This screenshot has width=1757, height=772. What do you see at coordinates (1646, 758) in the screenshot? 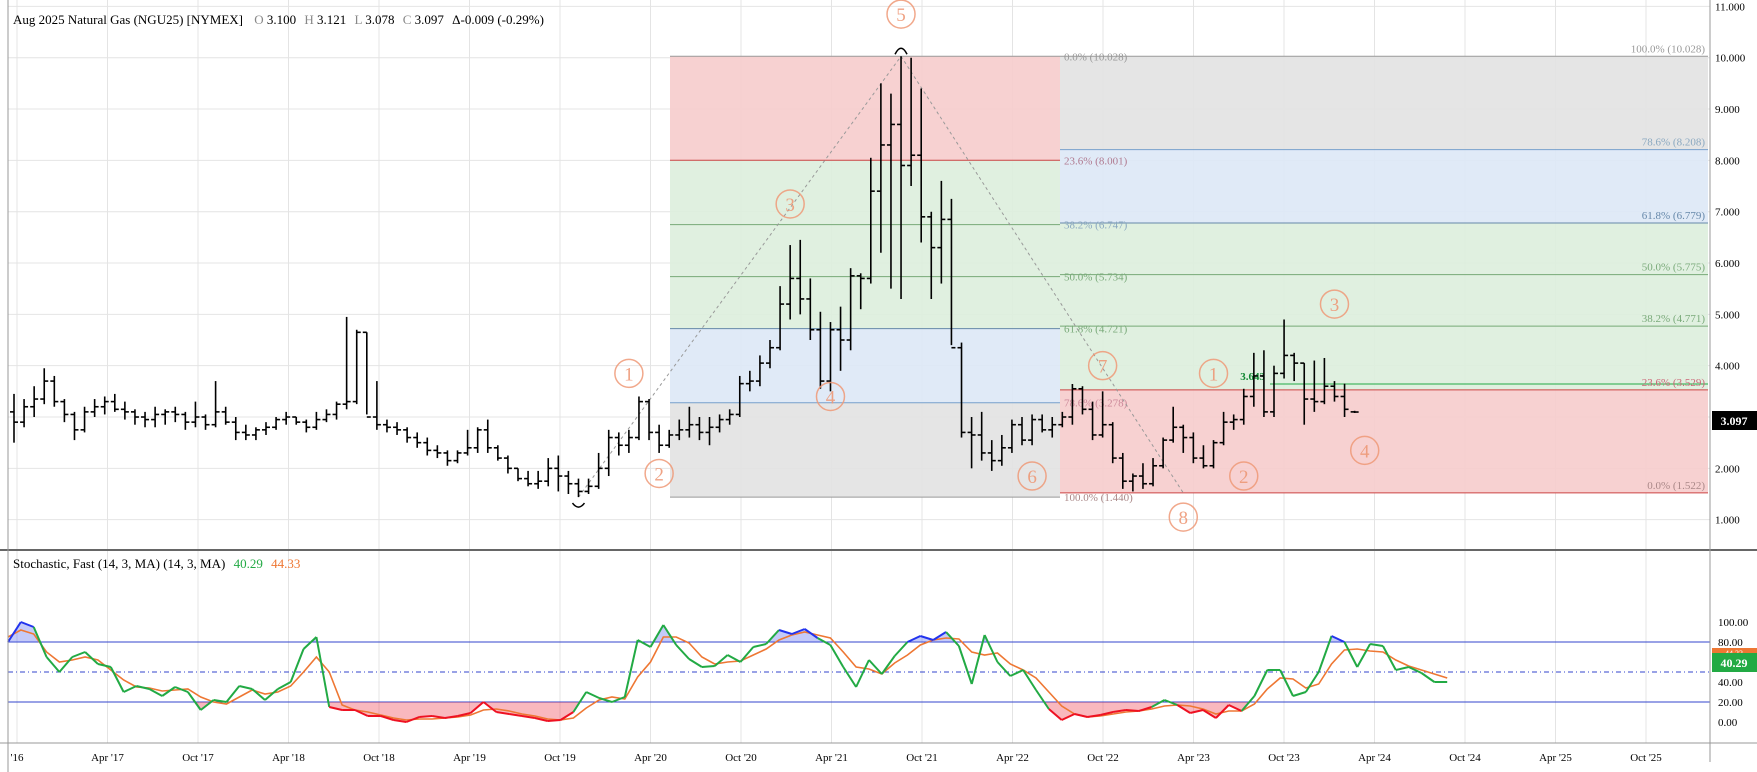
I see `time-tick-label-18: Oct '25` at bounding box center [1646, 758].